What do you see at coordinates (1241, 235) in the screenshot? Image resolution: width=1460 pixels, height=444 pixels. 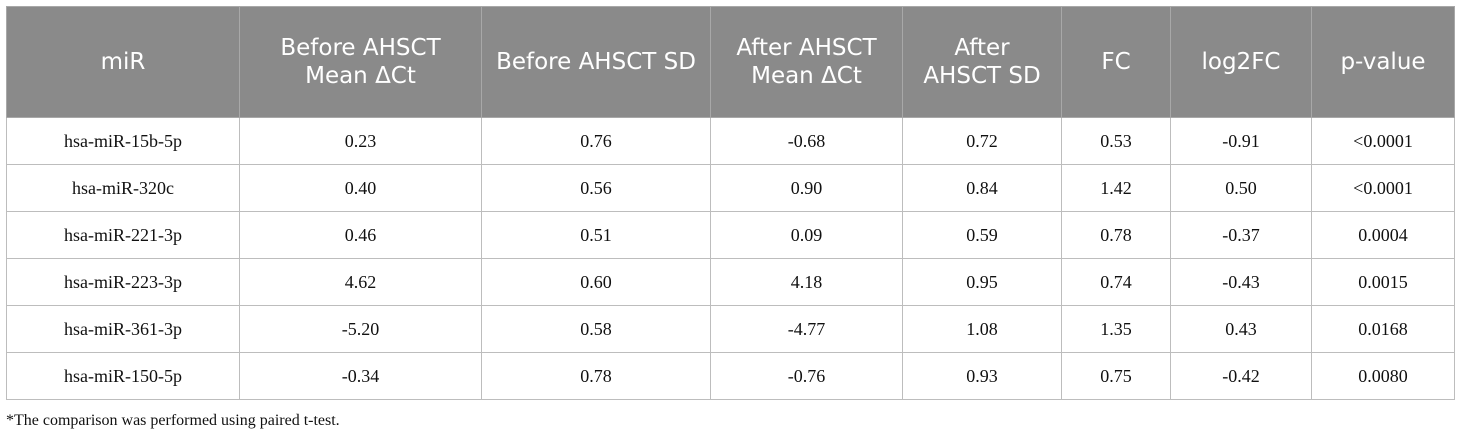 I see `cell-log2fc: -0.37` at bounding box center [1241, 235].